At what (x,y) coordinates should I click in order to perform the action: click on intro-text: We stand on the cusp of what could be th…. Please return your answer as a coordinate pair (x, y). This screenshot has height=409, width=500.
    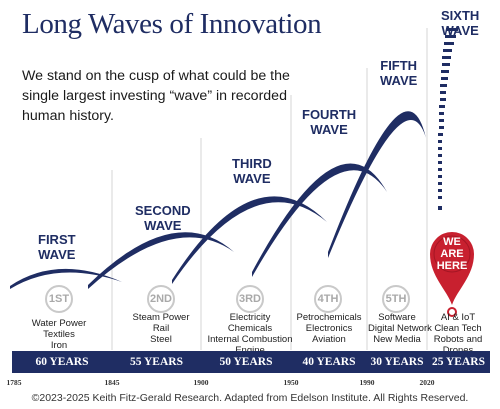
    Looking at the image, I should click on (156, 96).